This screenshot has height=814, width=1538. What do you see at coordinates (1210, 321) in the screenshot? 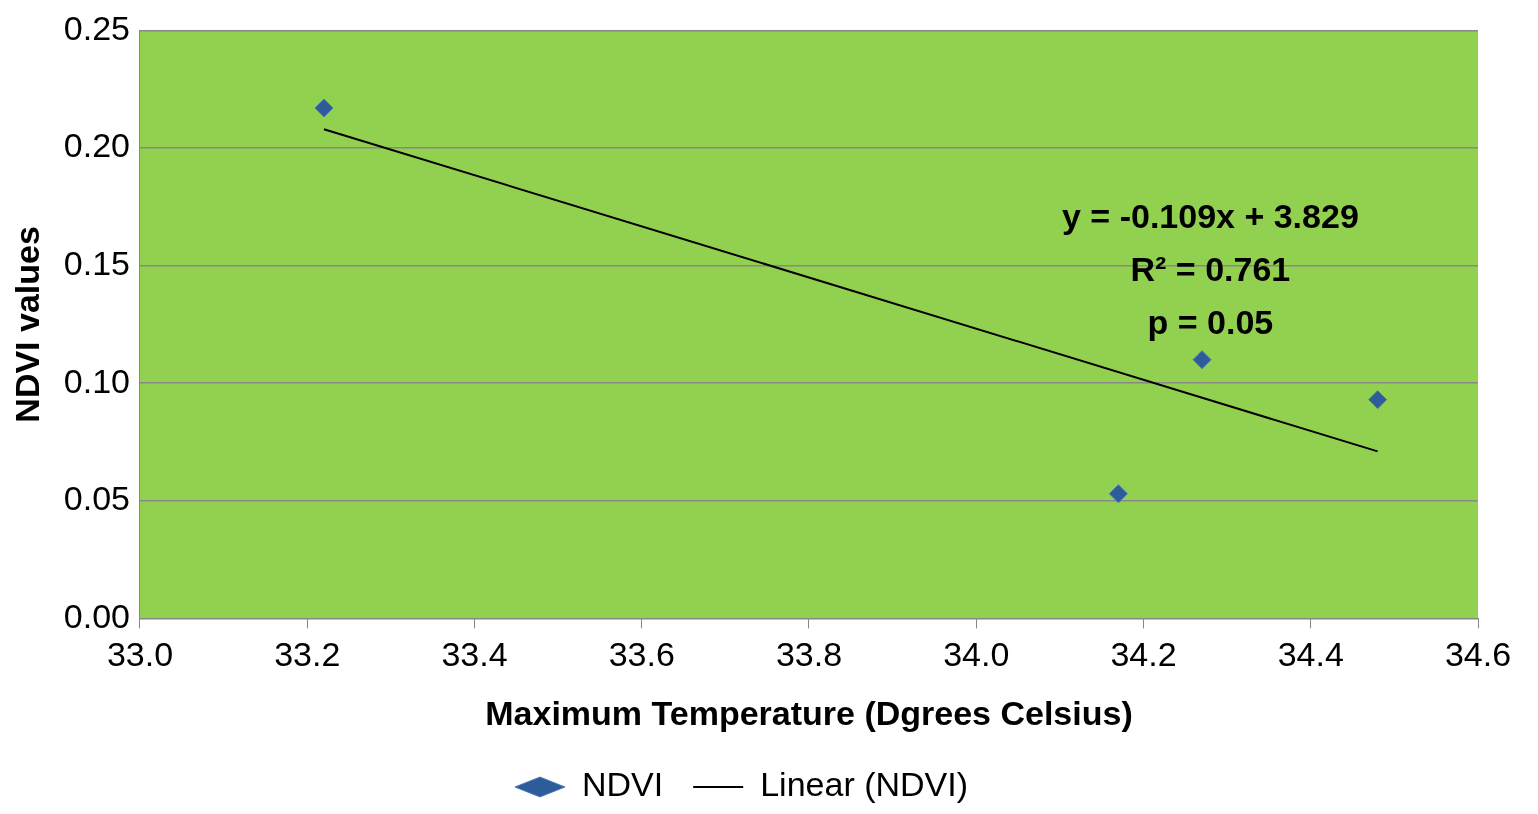
I see `annotation: p = 0.05` at bounding box center [1210, 321].